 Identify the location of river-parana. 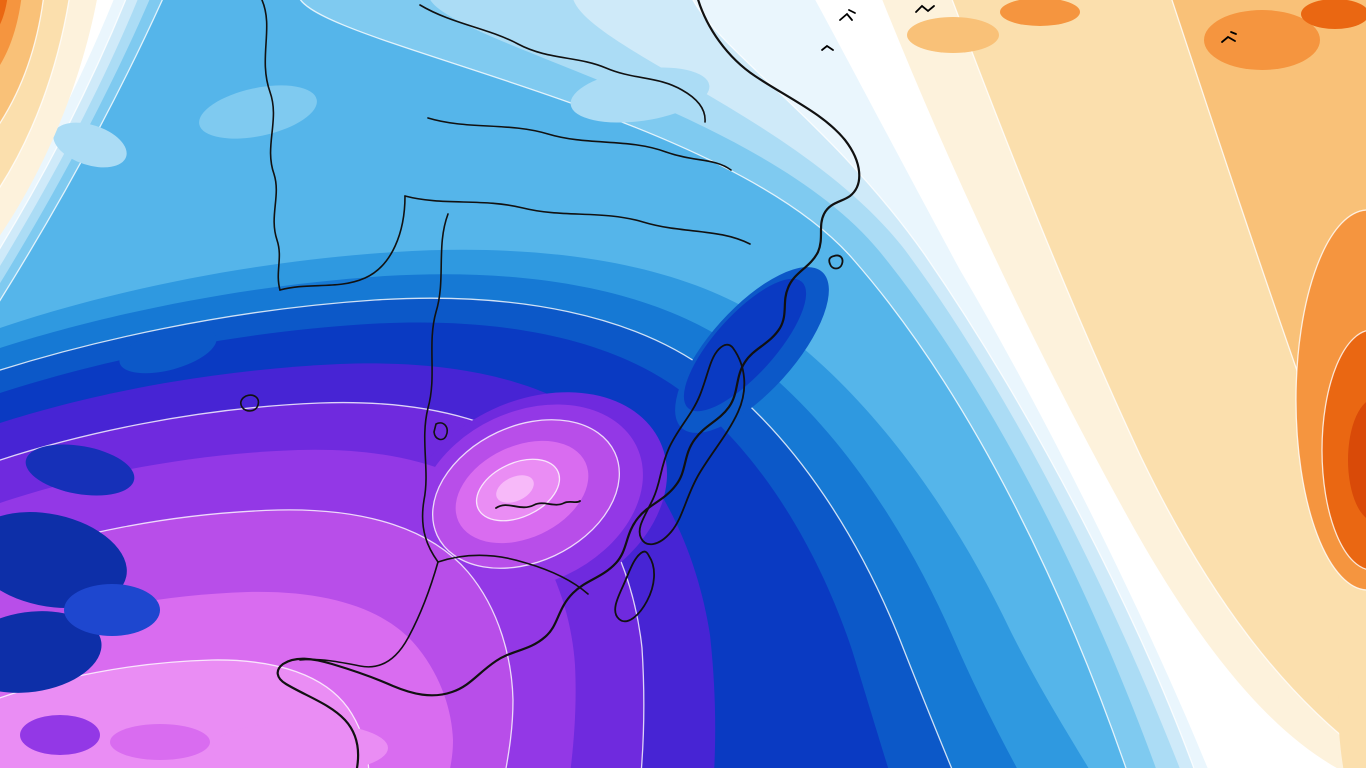
(271, 145).